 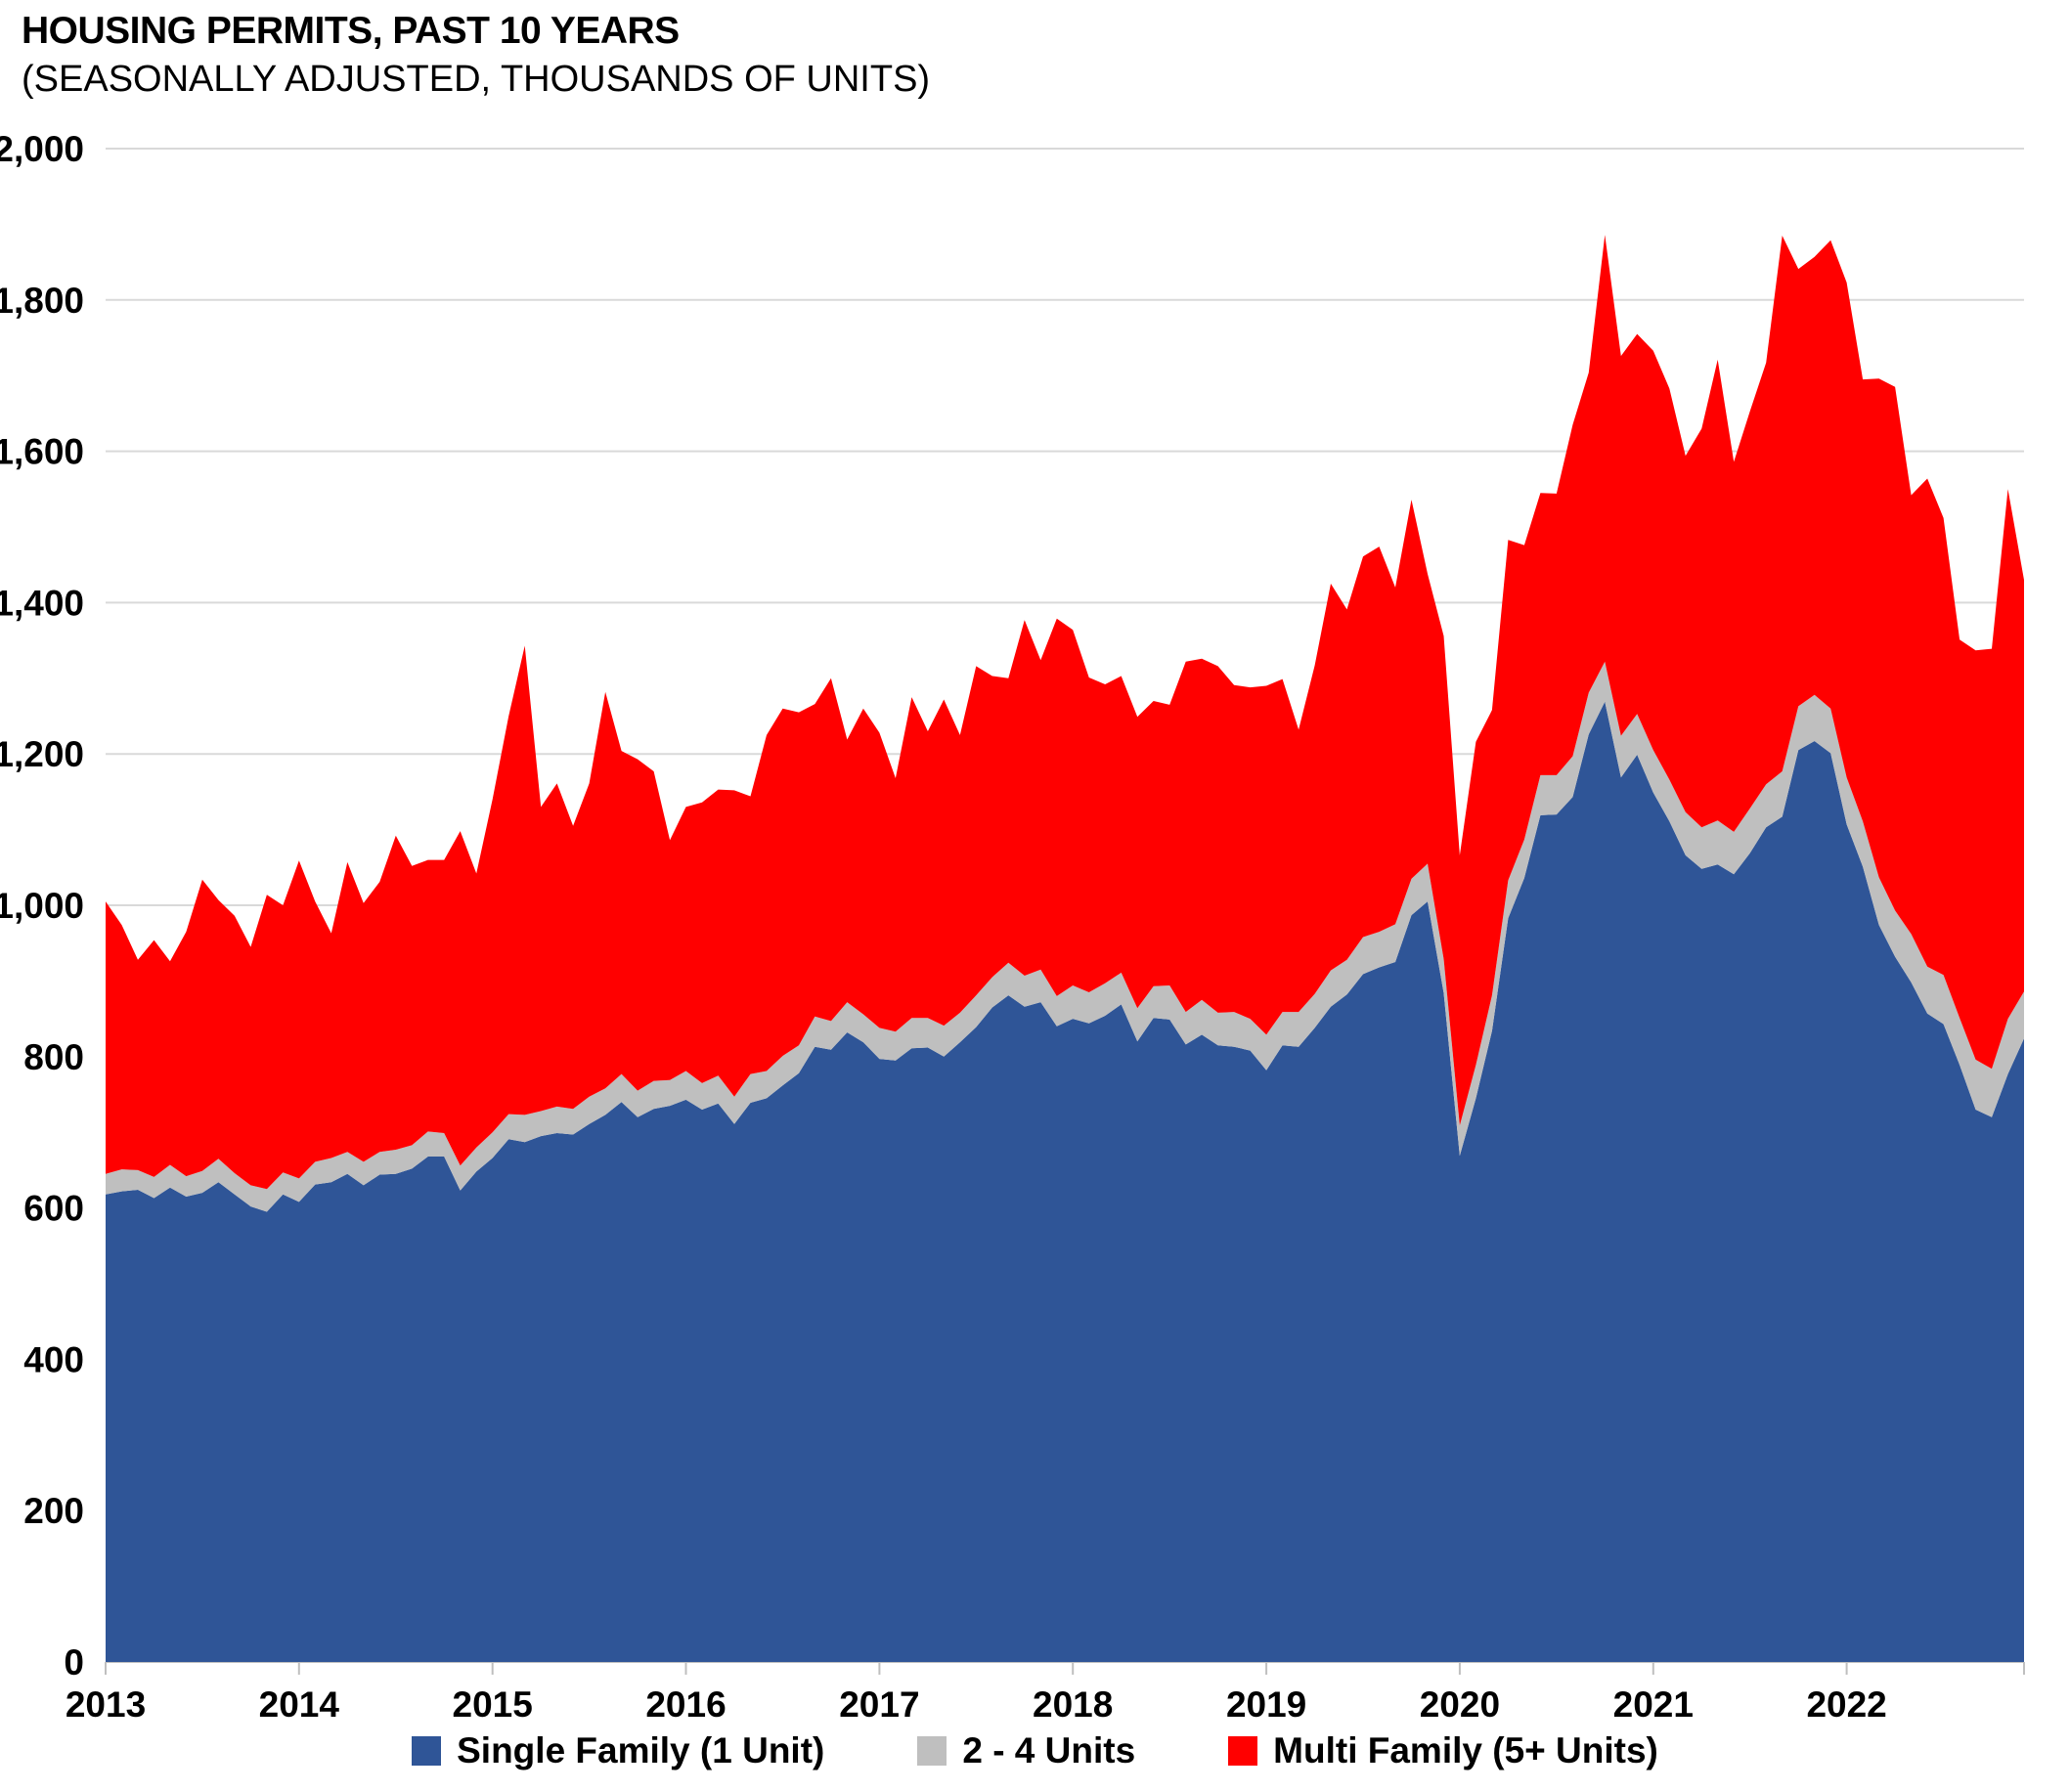 I want to click on legend-item-multi-family: Multi Family (5+ Units), so click(x=1443, y=1750).